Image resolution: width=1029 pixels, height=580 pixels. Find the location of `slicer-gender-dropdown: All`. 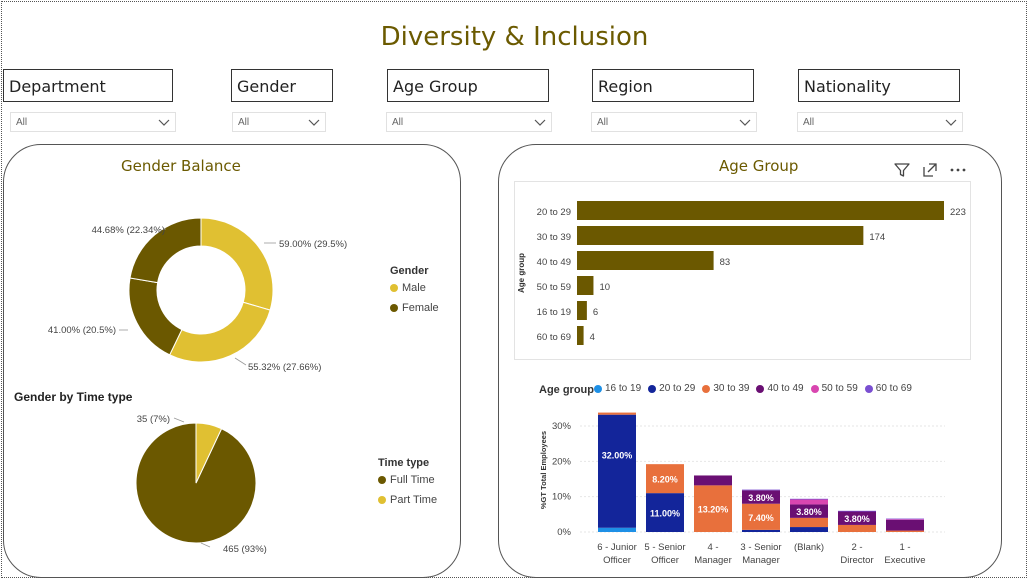

slicer-gender-dropdown: All is located at coordinates (279, 122).